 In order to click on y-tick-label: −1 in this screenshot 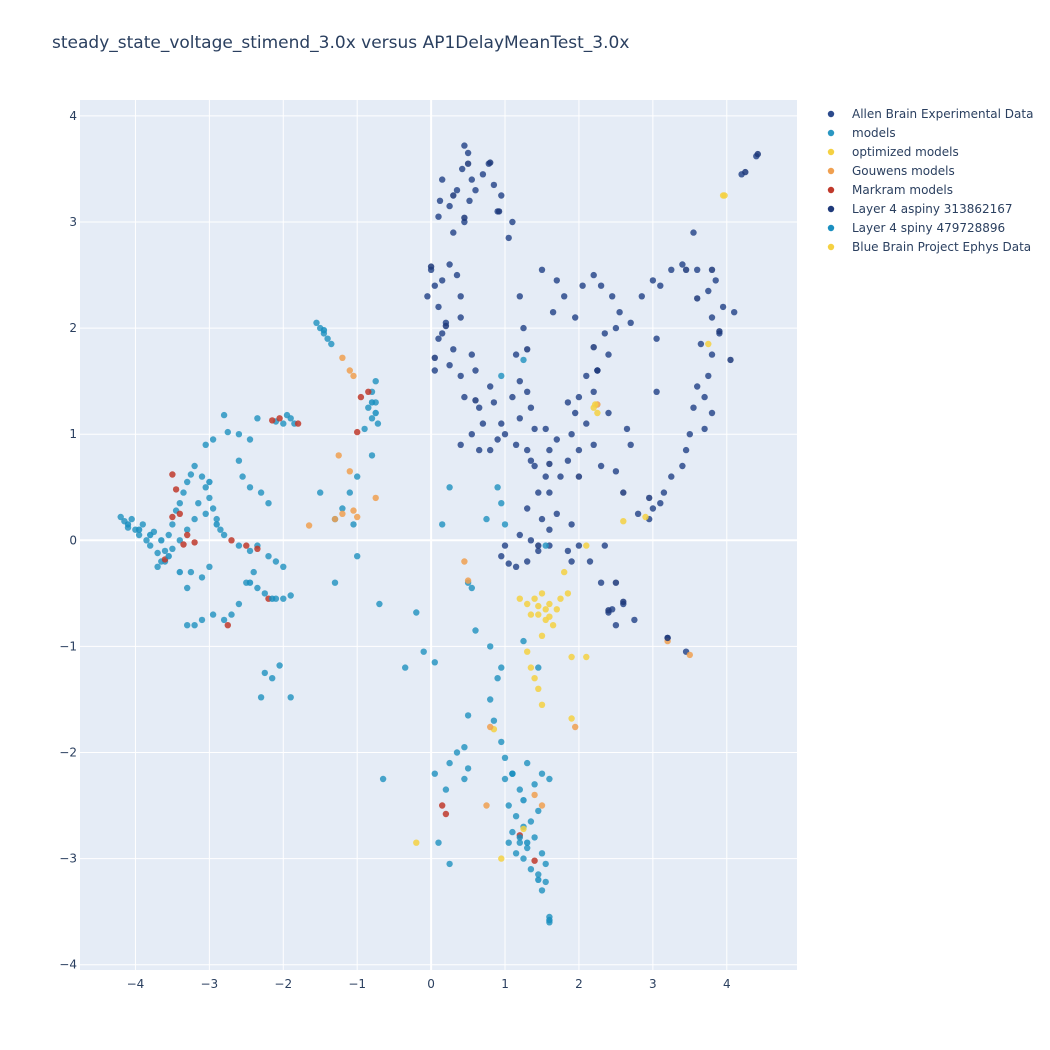, I will do `click(68, 646)`.